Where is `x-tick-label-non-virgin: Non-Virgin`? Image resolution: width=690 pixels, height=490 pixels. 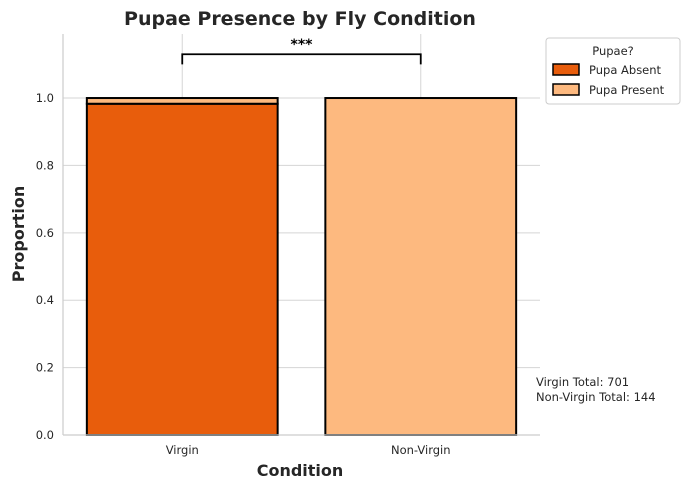 x-tick-label-non-virgin: Non-Virgin is located at coordinates (421, 450).